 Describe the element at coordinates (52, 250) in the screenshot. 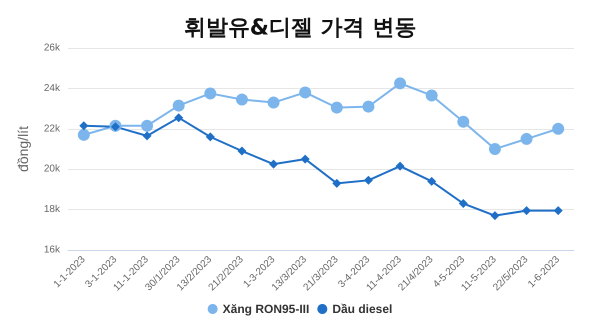

I see `y-tick-label: 16k` at that location.